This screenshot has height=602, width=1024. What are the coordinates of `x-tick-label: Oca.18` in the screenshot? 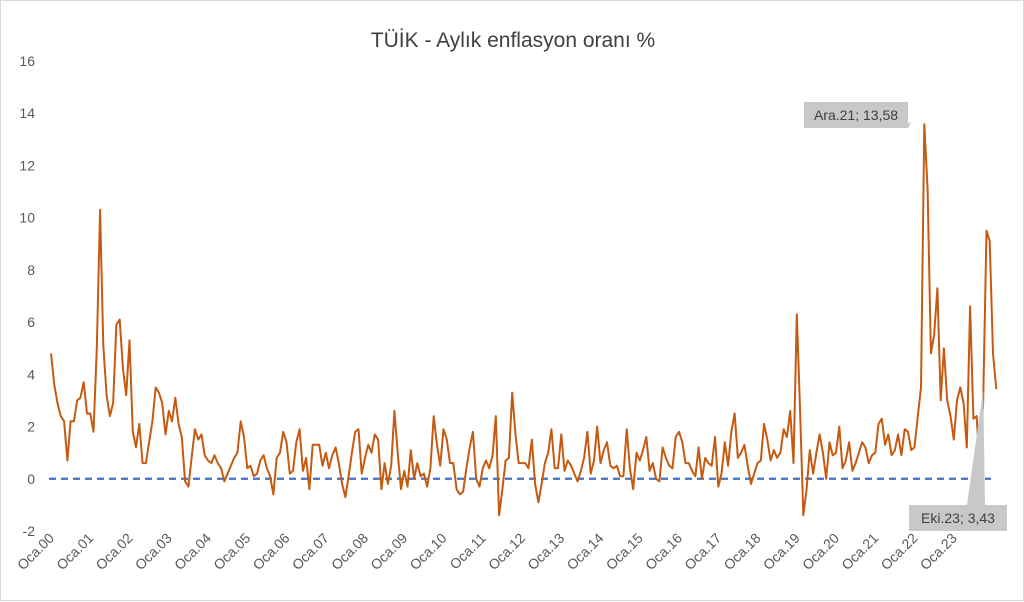 It's located at (741, 551).